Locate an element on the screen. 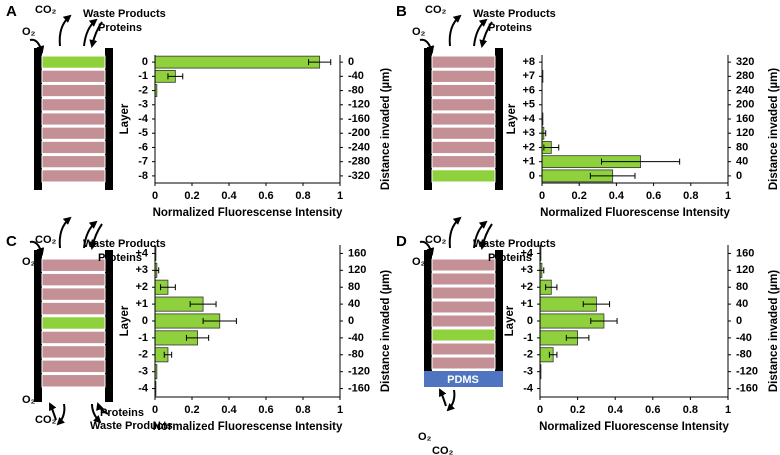 The width and height of the screenshot is (780, 455). y2-tick-label: 280 is located at coordinates (745, 76).